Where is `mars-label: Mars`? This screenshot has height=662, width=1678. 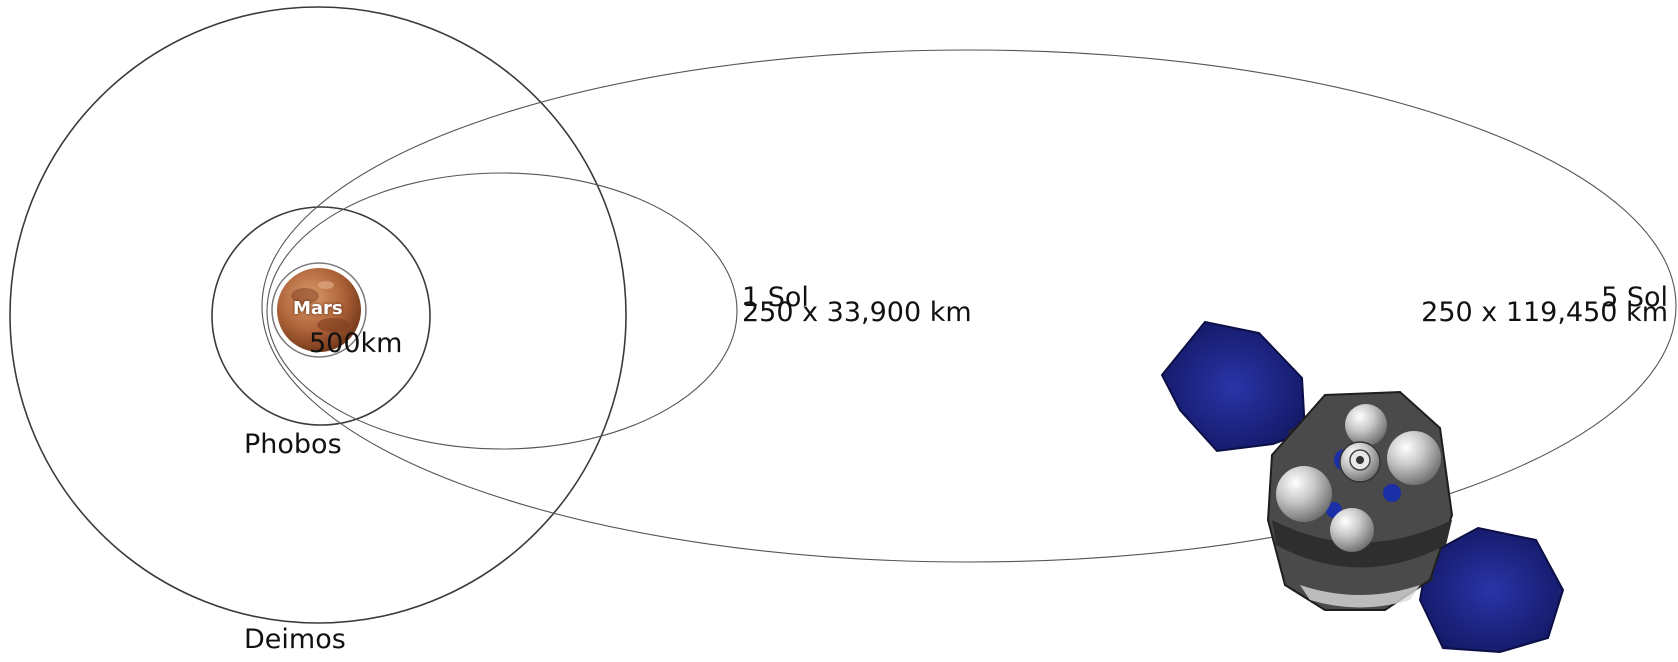 mars-label: Mars is located at coordinates (318, 308).